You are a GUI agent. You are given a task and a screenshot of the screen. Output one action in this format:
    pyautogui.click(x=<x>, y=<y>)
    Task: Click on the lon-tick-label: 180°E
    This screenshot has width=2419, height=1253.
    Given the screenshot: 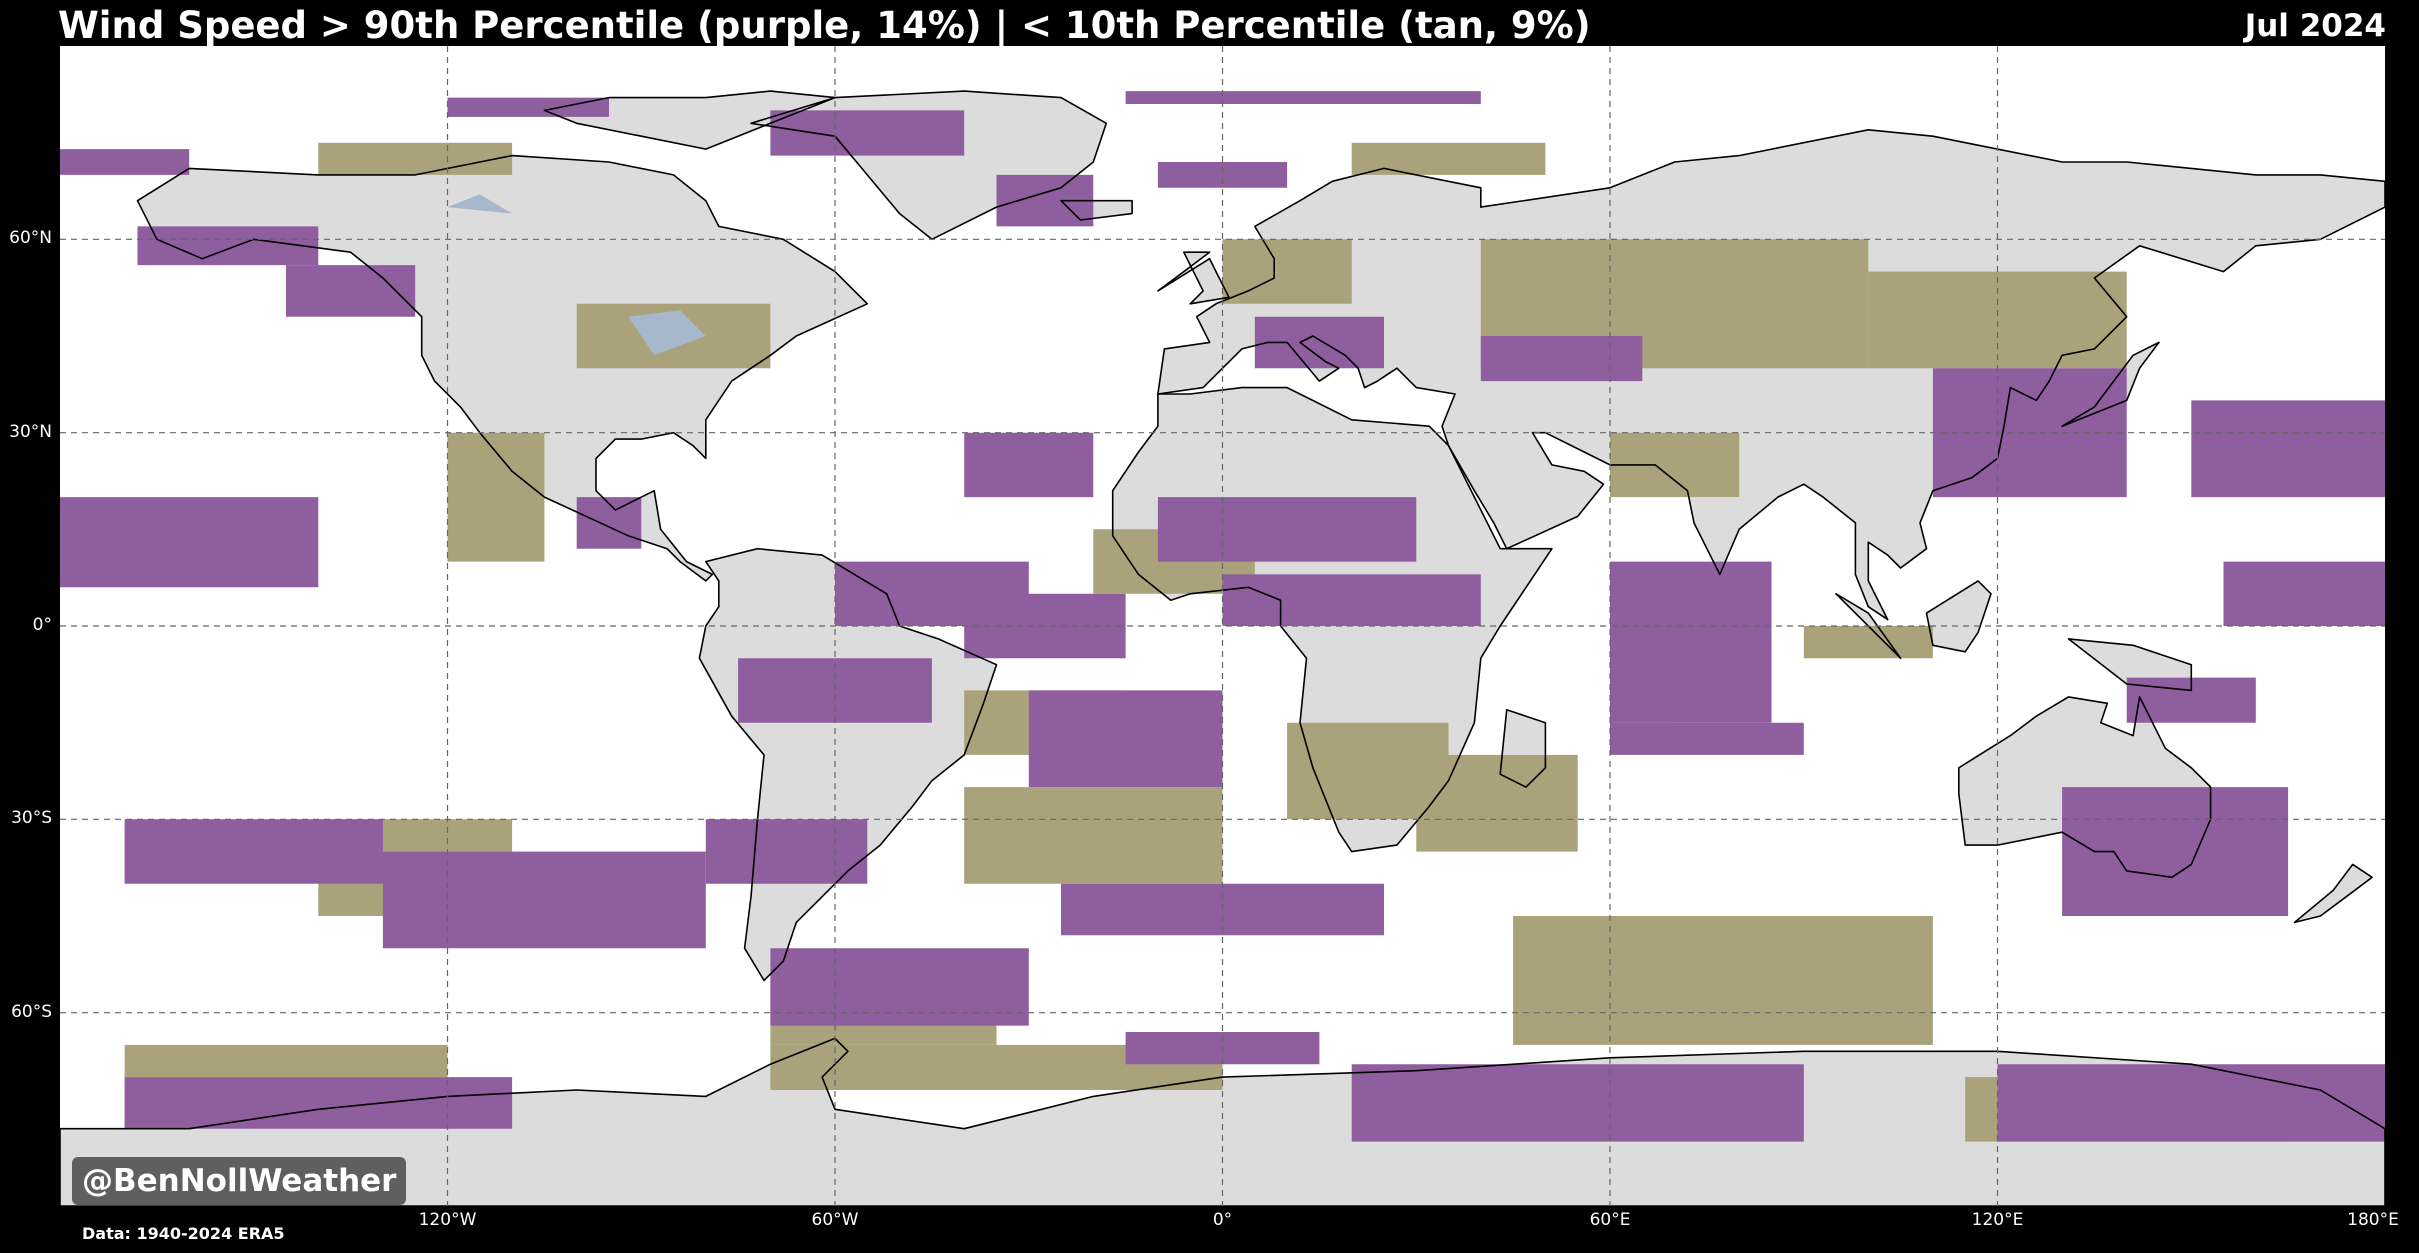 What is the action you would take?
    pyautogui.click(x=2373, y=1220)
    